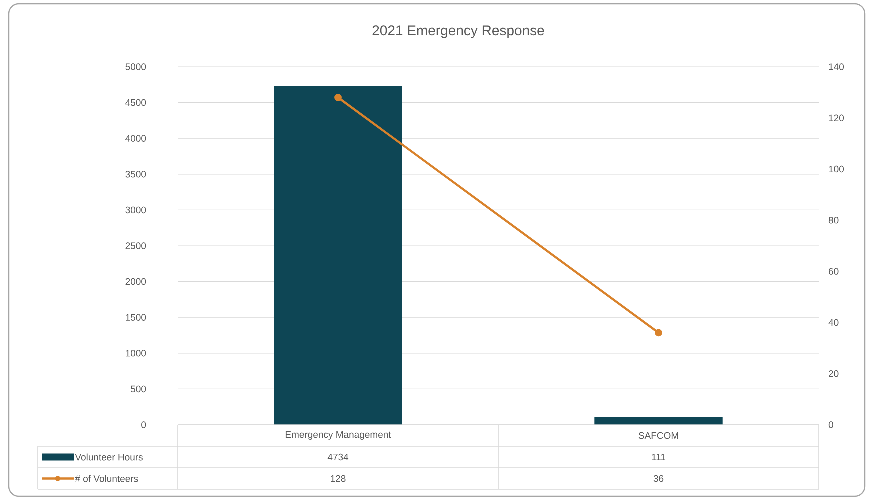 Image resolution: width=872 pixels, height=498 pixels. Describe the element at coordinates (144, 425) in the screenshot. I see `y-tick-label: 0` at that location.